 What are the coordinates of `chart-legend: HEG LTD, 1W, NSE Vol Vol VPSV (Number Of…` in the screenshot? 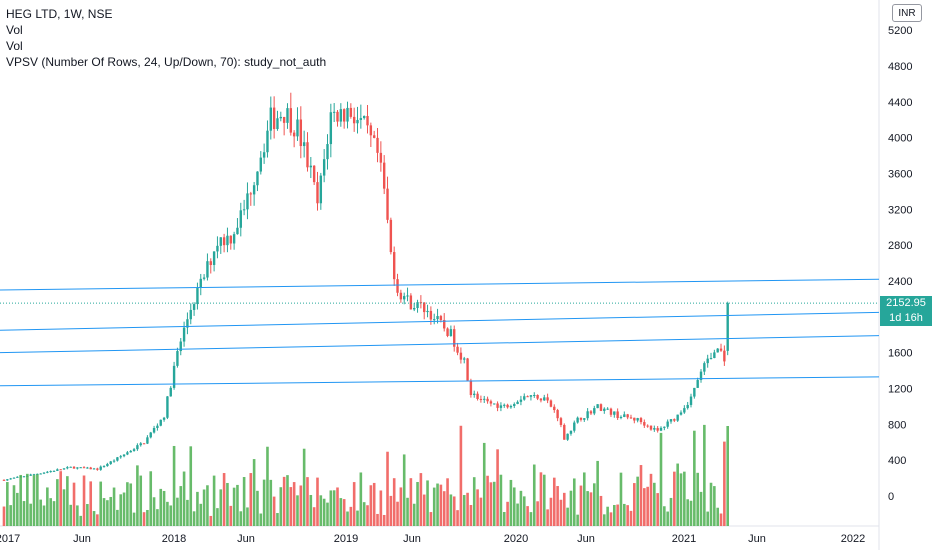 It's located at (166, 38).